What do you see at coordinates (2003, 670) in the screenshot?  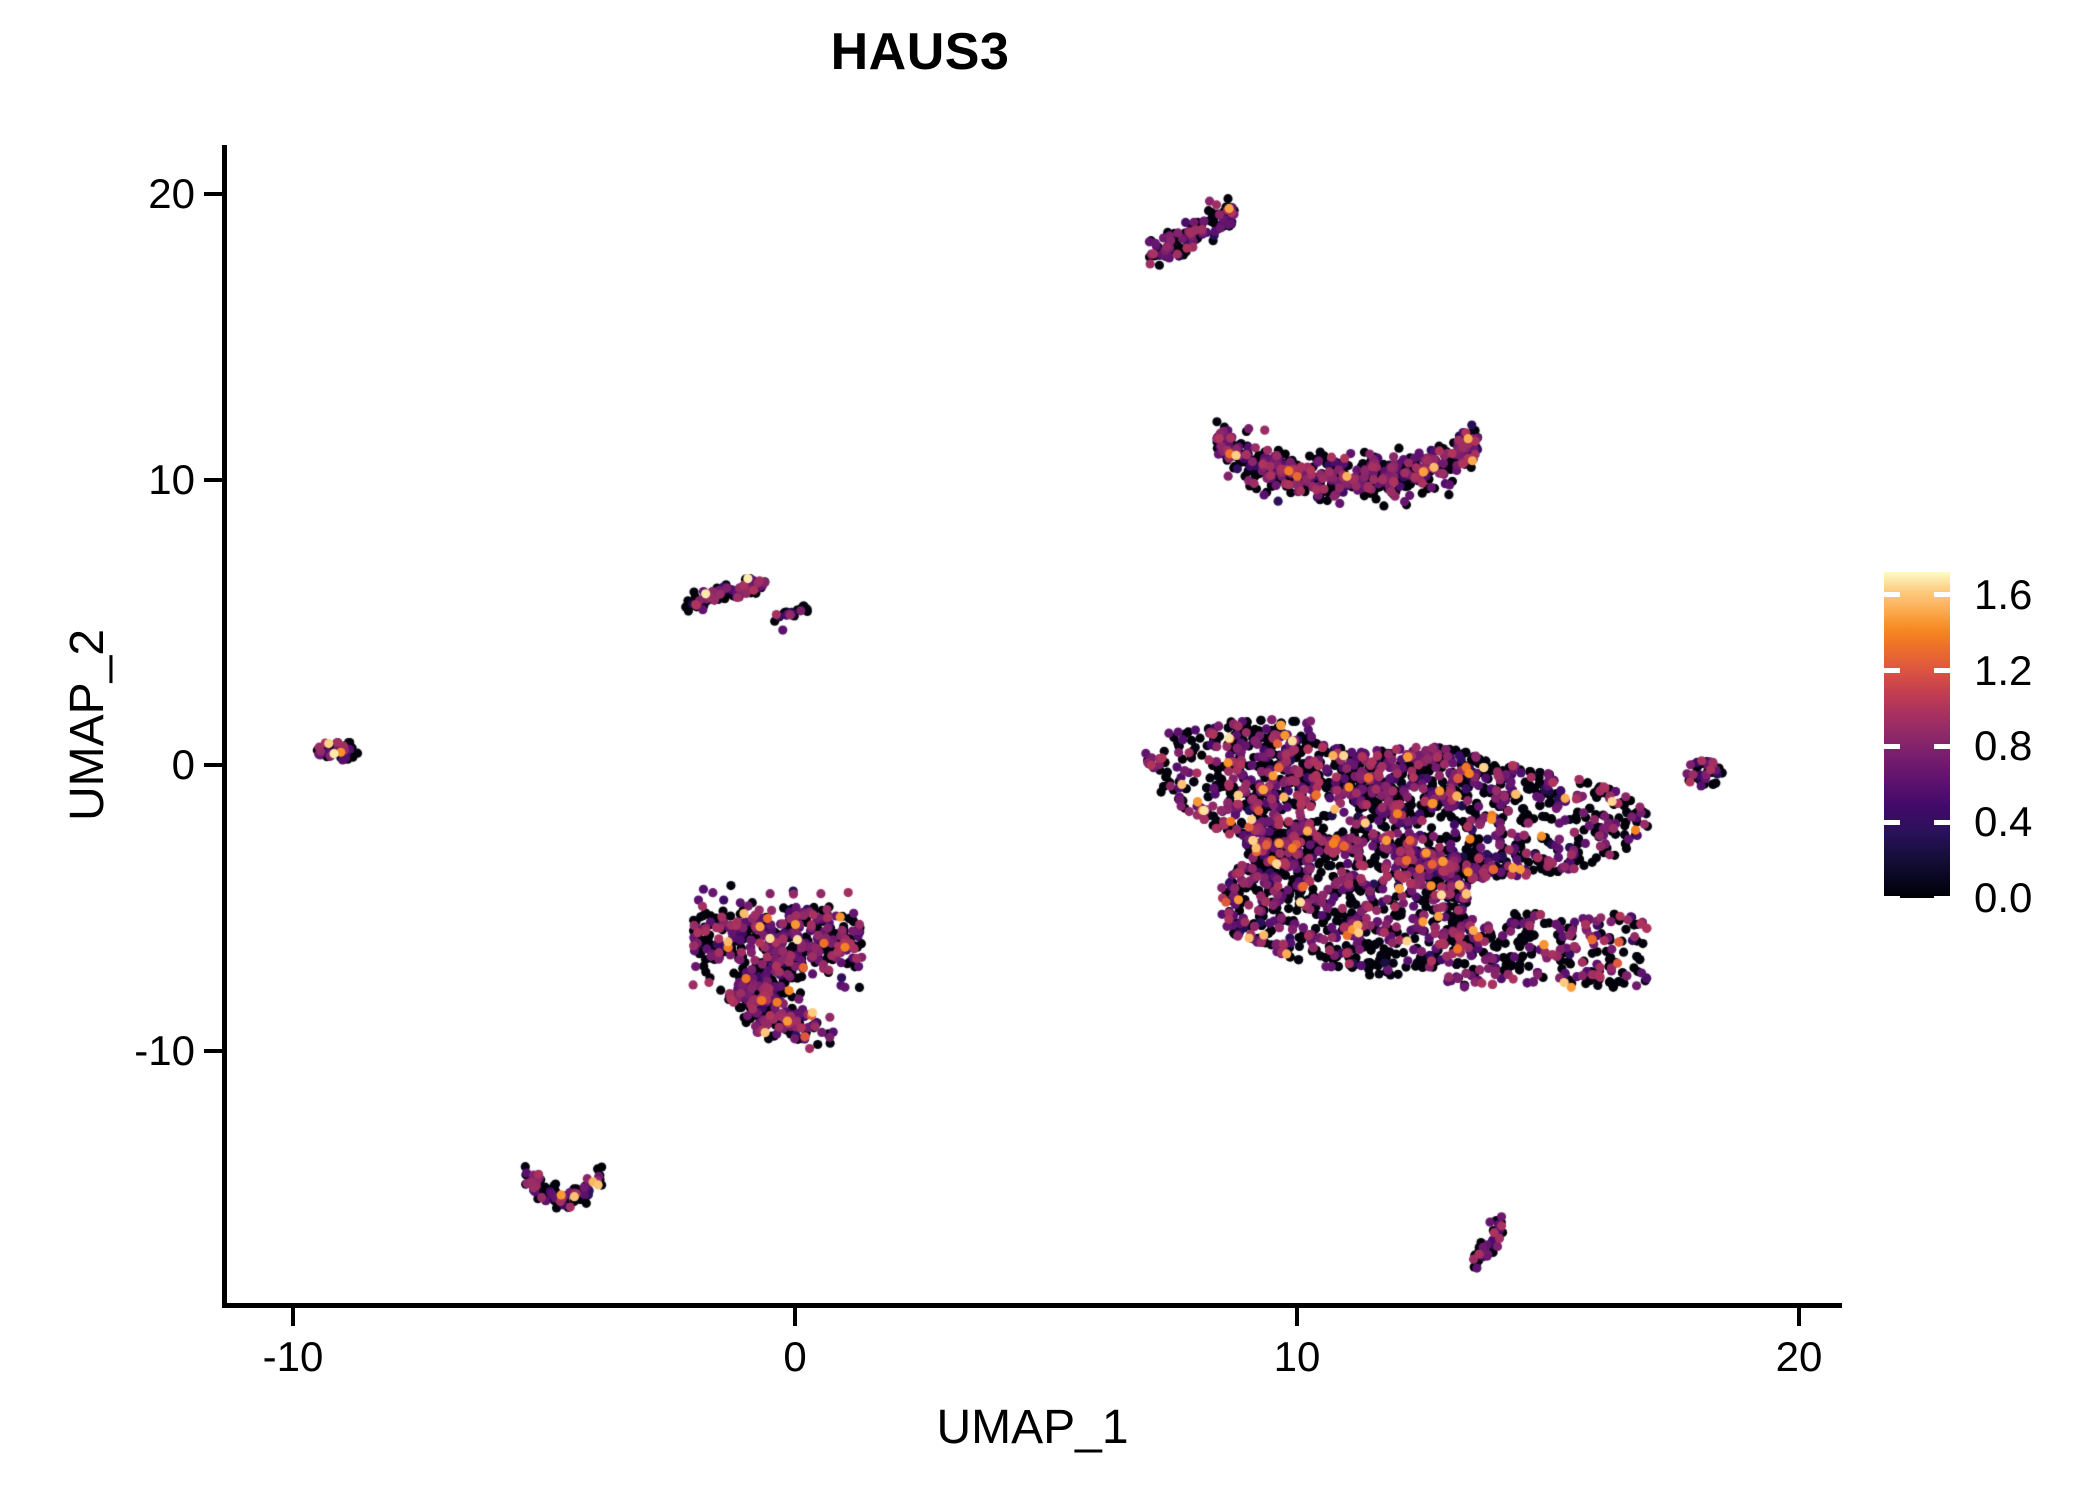 I see `colorbar-tick-label: 1.2` at bounding box center [2003, 670].